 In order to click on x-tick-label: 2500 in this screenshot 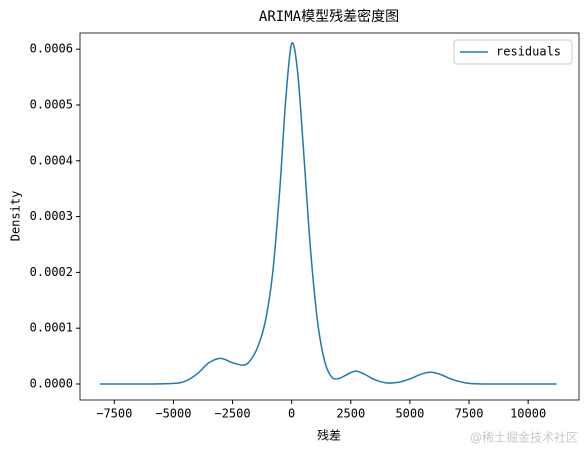, I will do `click(350, 414)`.